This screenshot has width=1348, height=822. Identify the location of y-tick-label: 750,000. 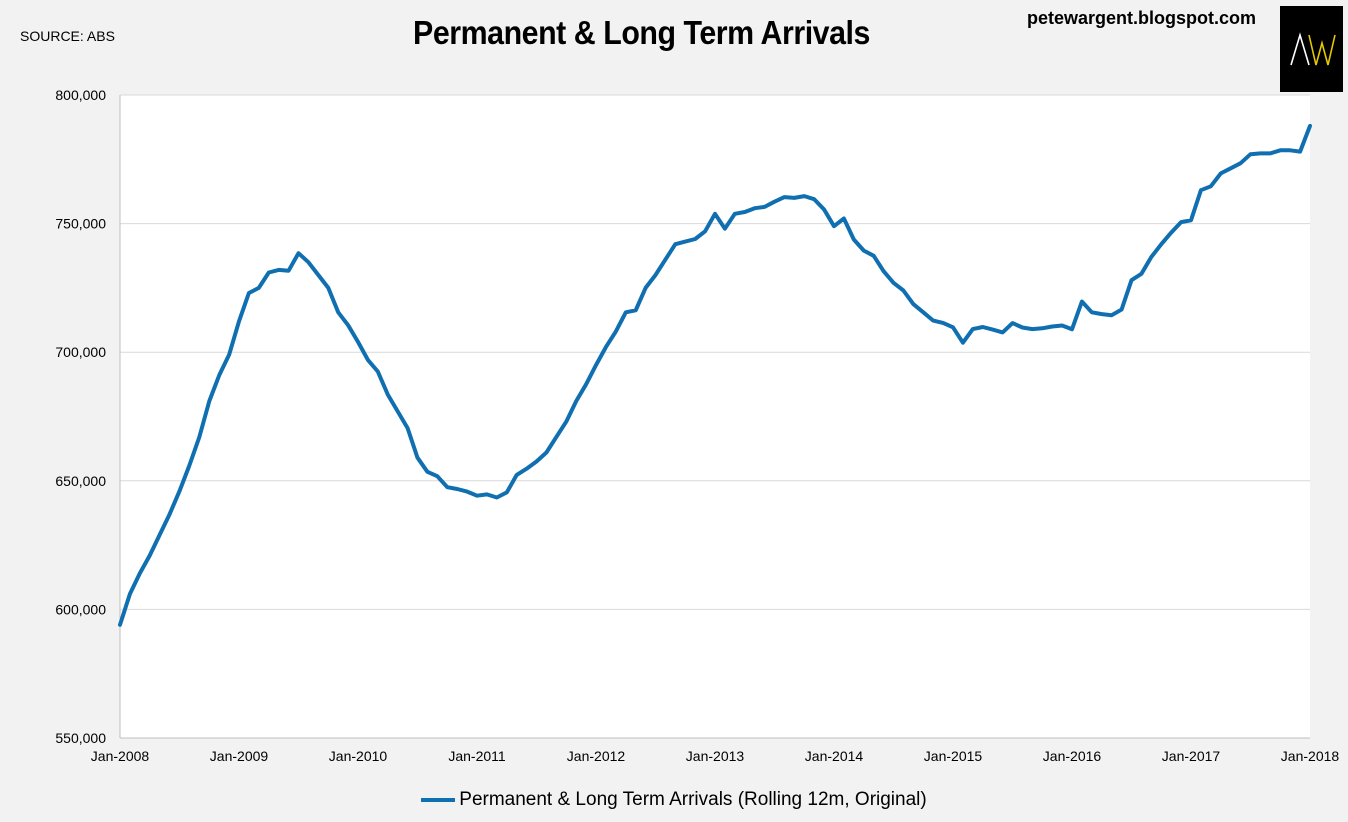
(80, 224).